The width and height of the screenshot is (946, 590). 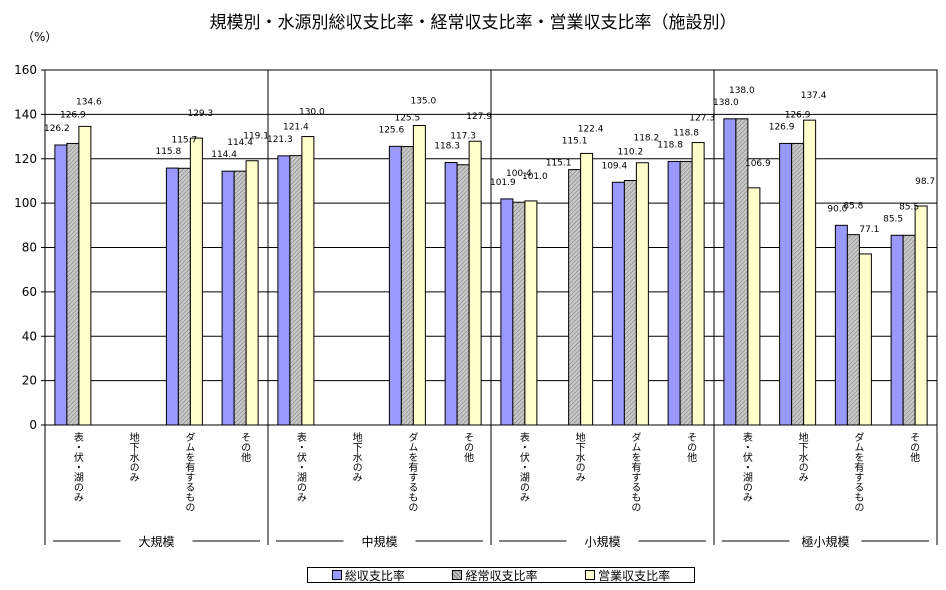 I want to click on data-label: 85.8, so click(x=853, y=207).